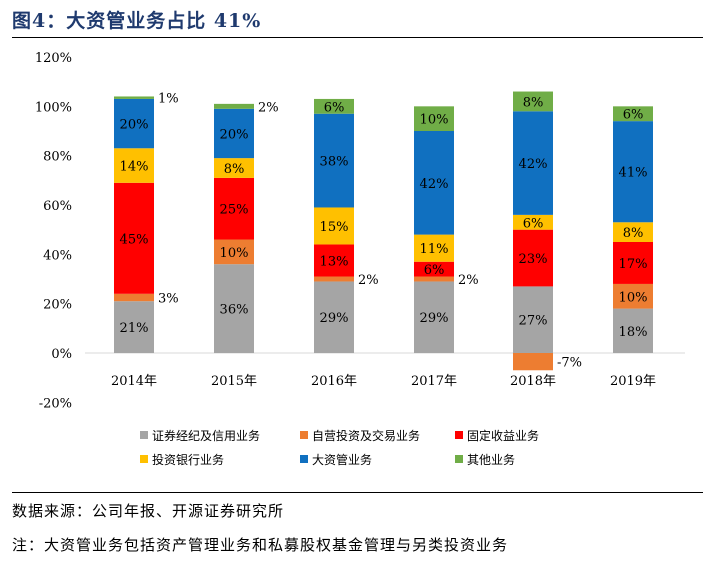 This screenshot has width=715, height=571. I want to click on data-label: 45%, so click(134, 239).